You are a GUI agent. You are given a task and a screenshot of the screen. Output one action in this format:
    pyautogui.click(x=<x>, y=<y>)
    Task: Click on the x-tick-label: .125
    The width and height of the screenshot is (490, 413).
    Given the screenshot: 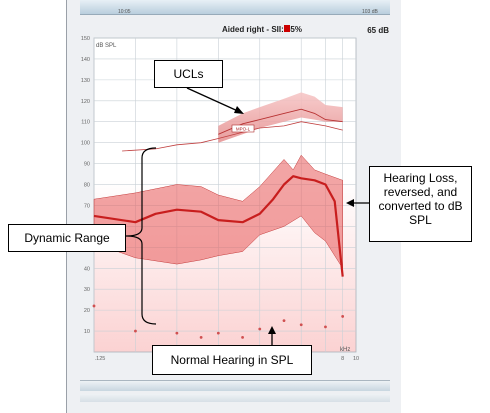 What is the action you would take?
    pyautogui.click(x=100, y=359)
    